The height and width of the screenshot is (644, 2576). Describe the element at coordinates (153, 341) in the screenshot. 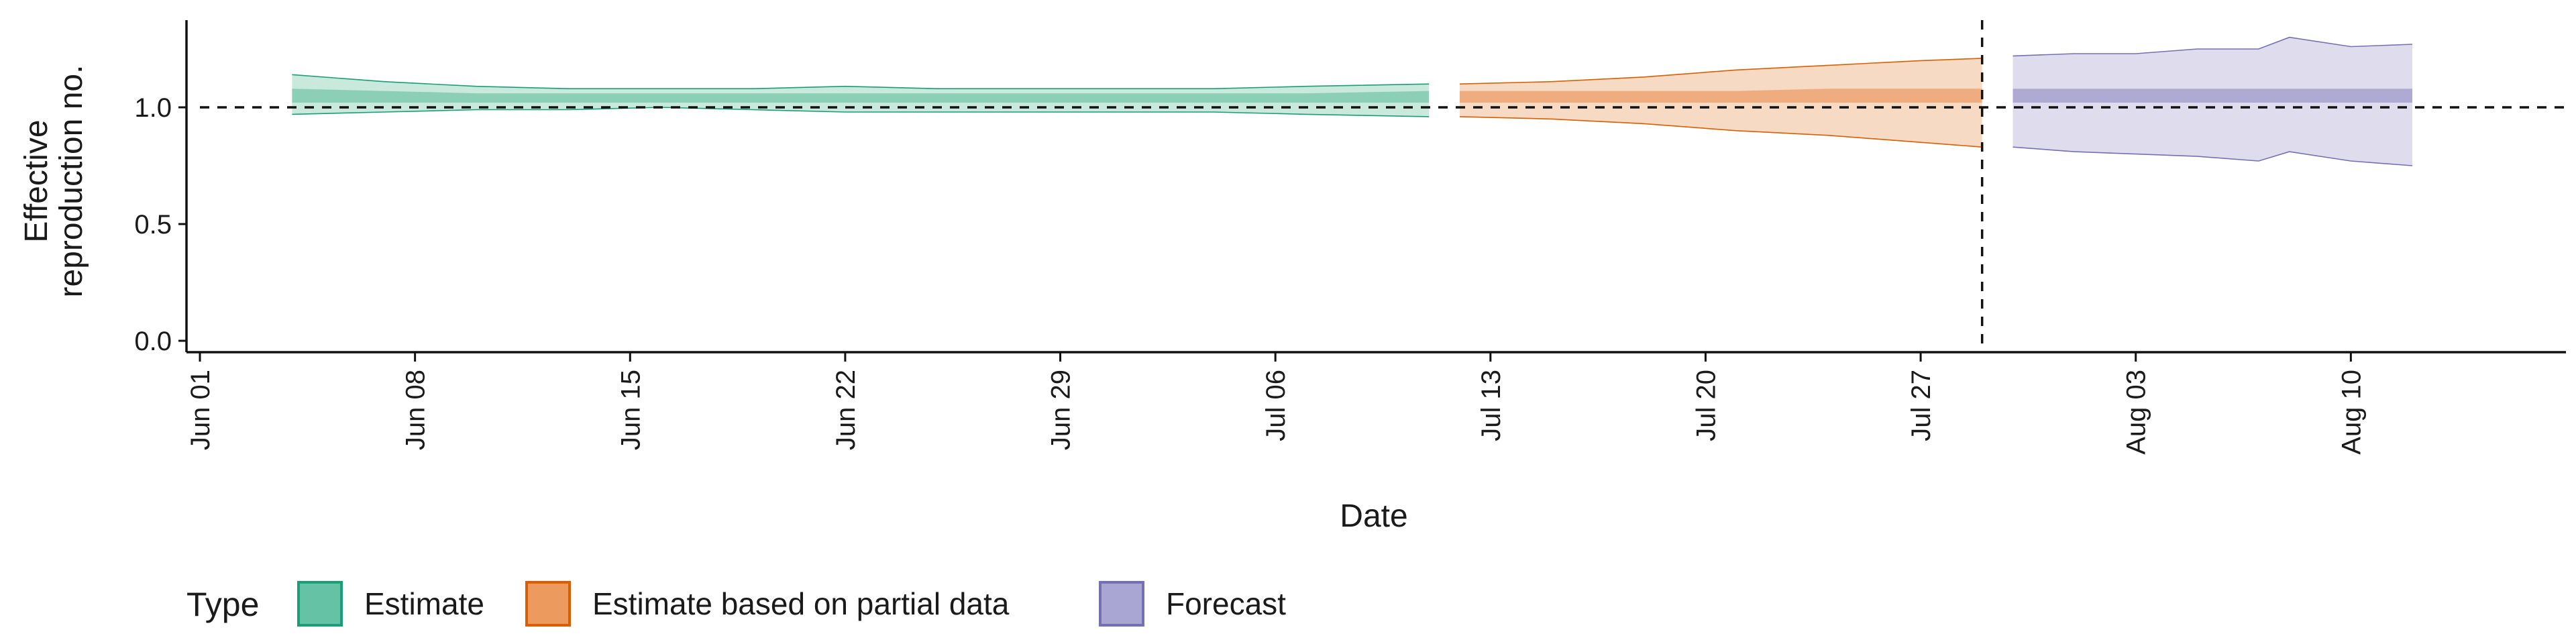

I see `y-tick-label: 0.0` at that location.